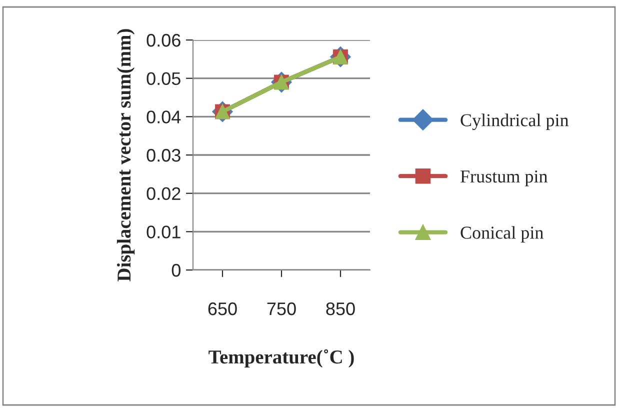 Image resolution: width=622 pixels, height=408 pixels. What do you see at coordinates (163, 117) in the screenshot?
I see `y-tick-label: 0.04` at bounding box center [163, 117].